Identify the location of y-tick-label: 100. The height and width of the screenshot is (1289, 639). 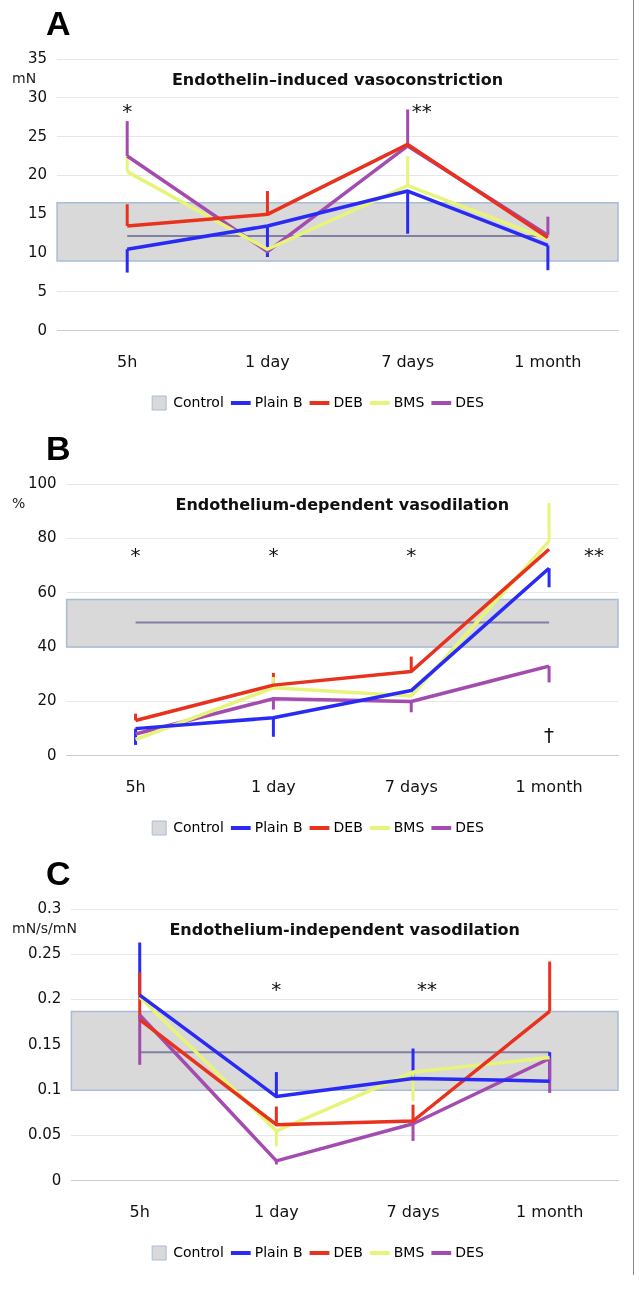
(42, 482).